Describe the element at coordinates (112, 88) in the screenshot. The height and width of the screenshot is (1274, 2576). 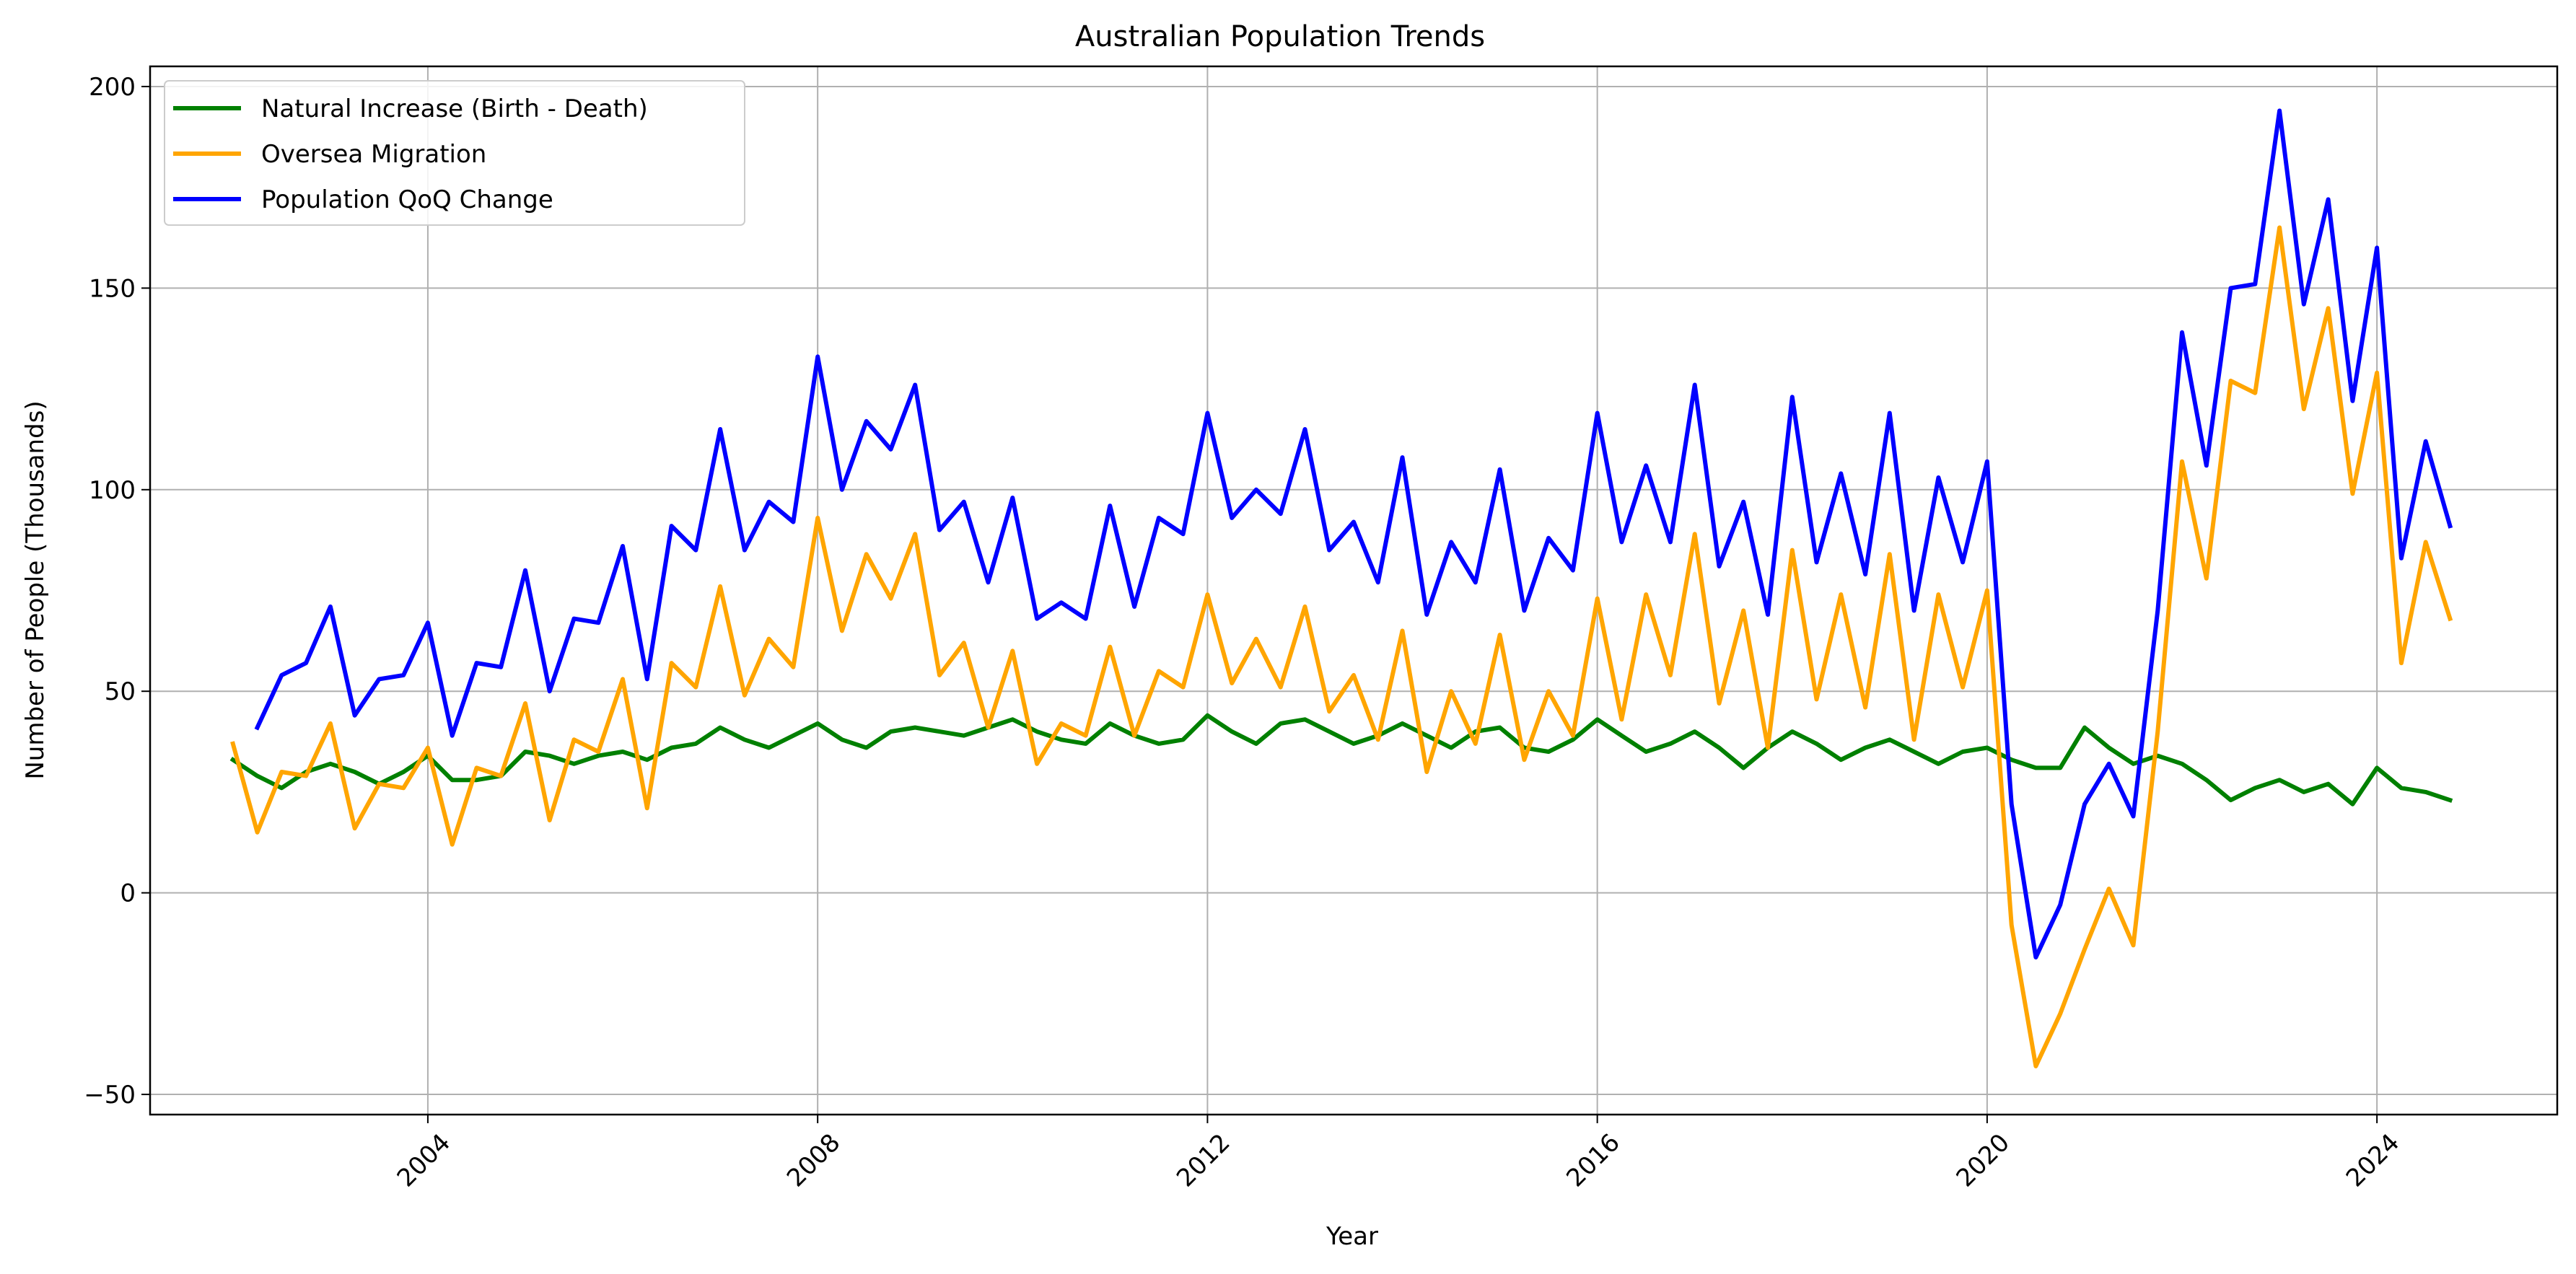
I see `y-tick-label: 200` at that location.